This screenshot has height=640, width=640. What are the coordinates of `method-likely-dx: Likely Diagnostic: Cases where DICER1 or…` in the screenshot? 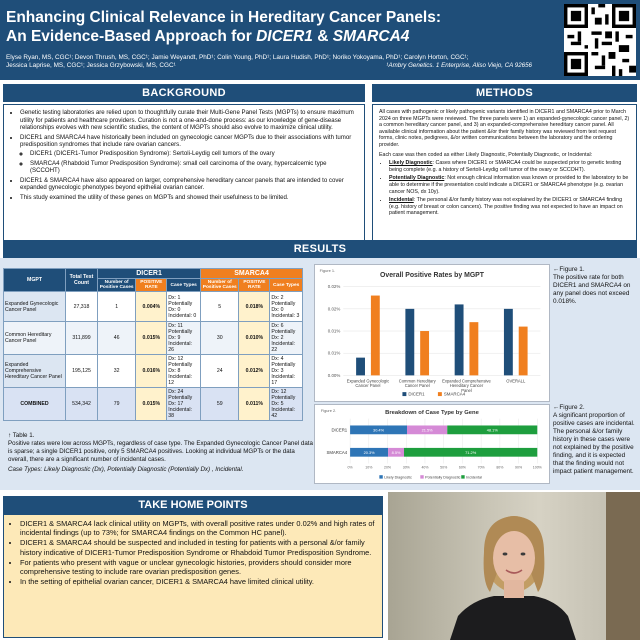 It's located at (509, 166).